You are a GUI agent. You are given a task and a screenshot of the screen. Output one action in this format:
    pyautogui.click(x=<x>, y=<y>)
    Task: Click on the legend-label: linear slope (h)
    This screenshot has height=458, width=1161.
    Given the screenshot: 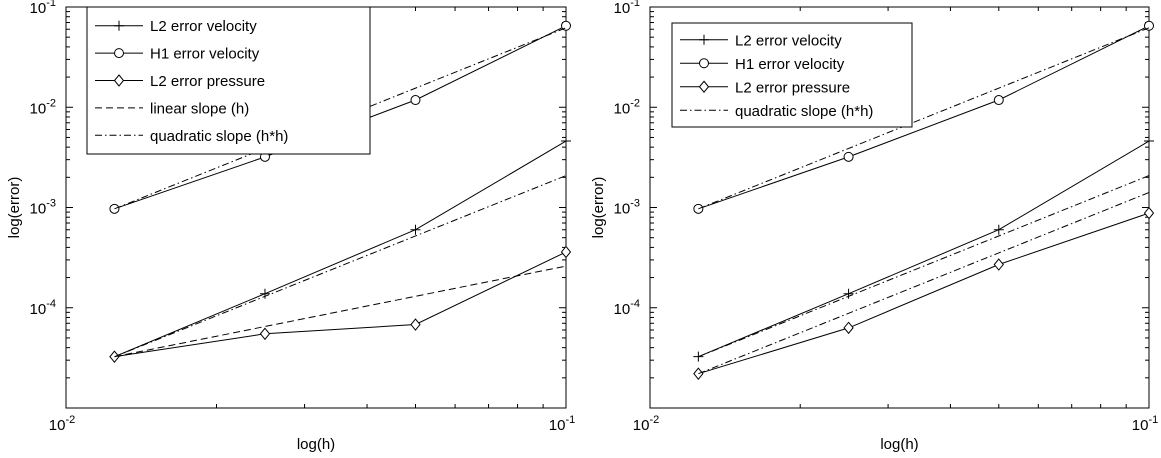 What is the action you would take?
    pyautogui.click(x=199, y=108)
    